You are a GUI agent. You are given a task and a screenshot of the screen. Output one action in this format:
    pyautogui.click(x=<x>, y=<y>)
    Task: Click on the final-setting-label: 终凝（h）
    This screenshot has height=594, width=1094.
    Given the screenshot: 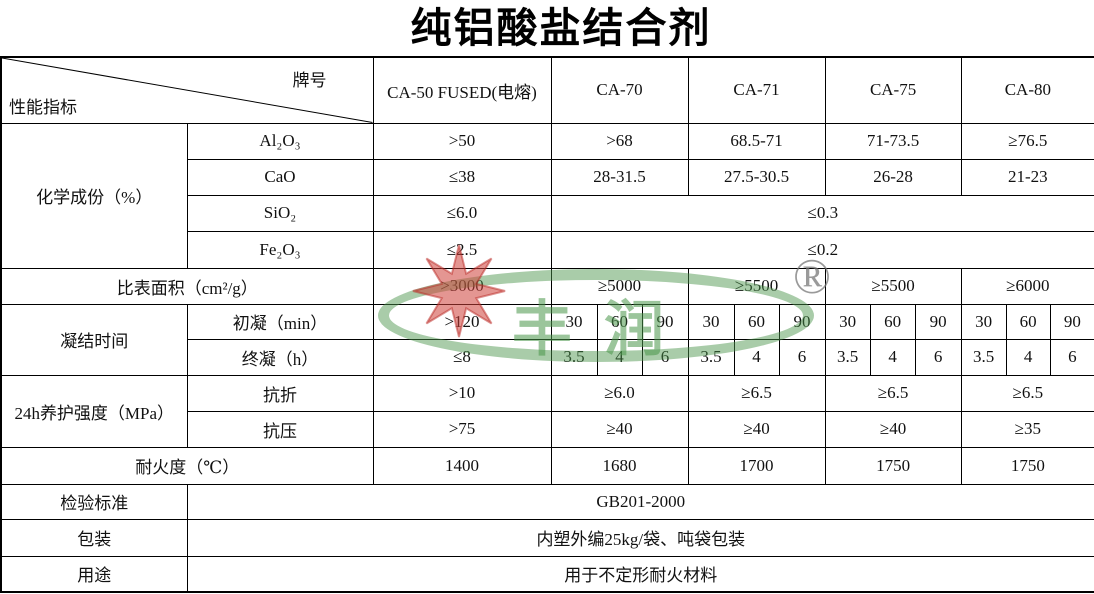 What is the action you would take?
    pyautogui.click(x=280, y=357)
    